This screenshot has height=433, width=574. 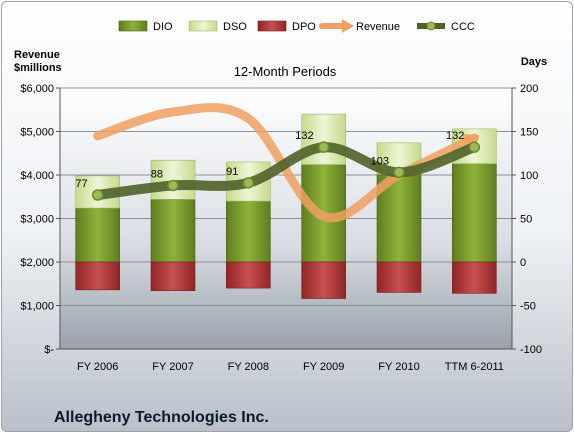 I want to click on right-tick-label: 150, so click(x=529, y=133).